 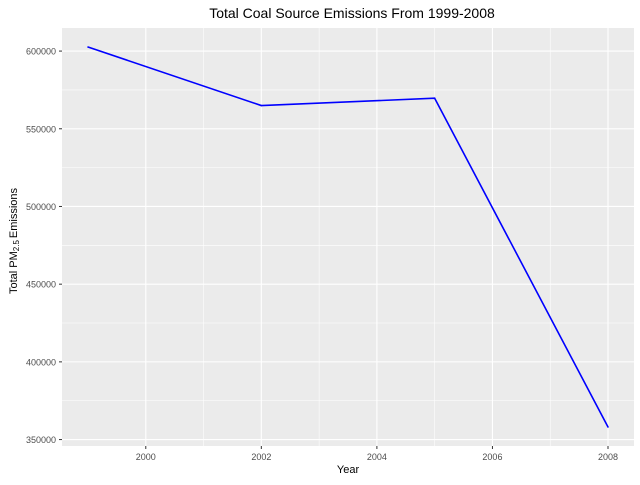 I want to click on y-ticks: 350000 400000 450000 500000 550000 600000, so click(x=44, y=246).